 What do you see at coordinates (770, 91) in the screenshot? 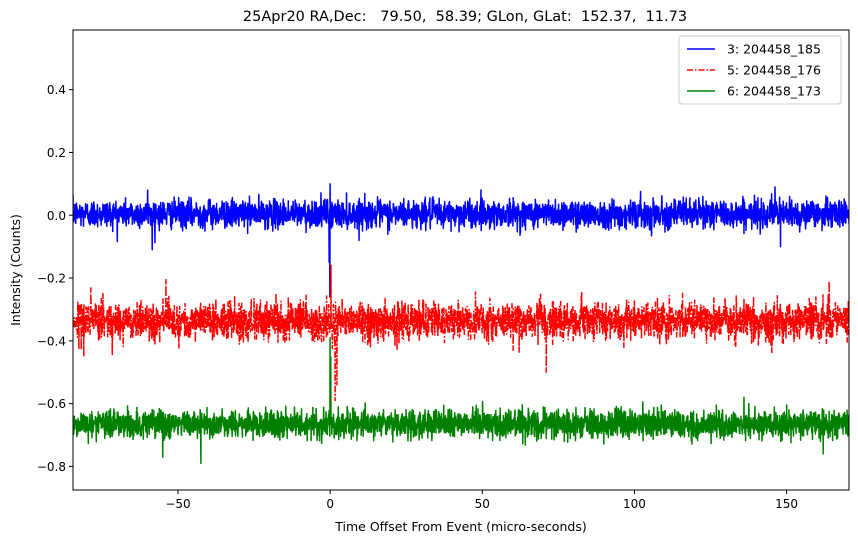
I see `legend-label-3: 6: 204458_173` at bounding box center [770, 91].